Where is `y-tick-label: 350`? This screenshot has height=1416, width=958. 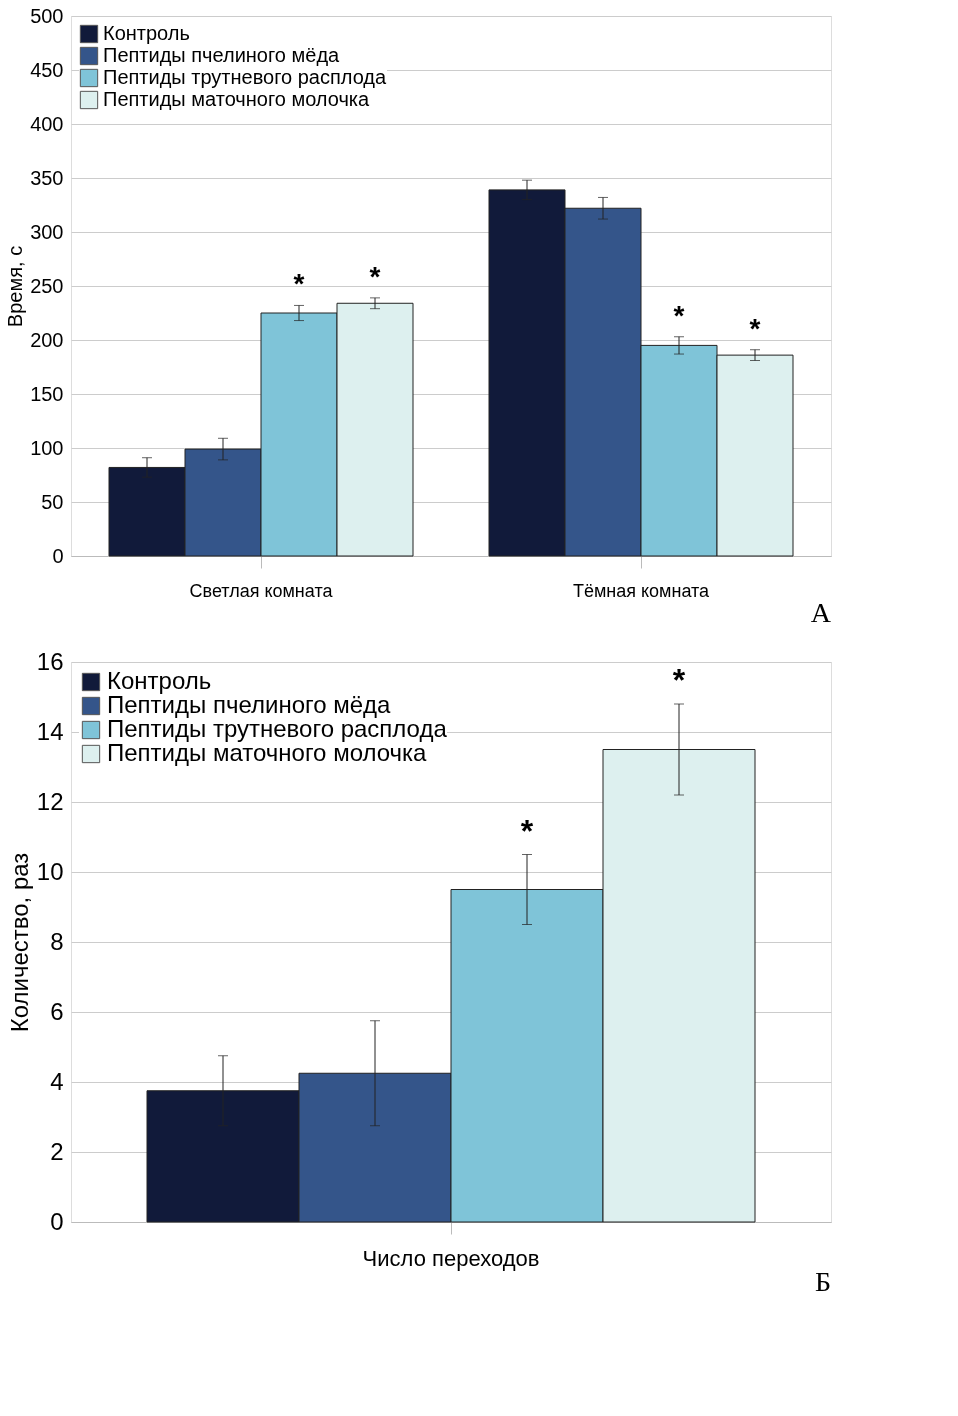
y-tick-label: 350 is located at coordinates (47, 177).